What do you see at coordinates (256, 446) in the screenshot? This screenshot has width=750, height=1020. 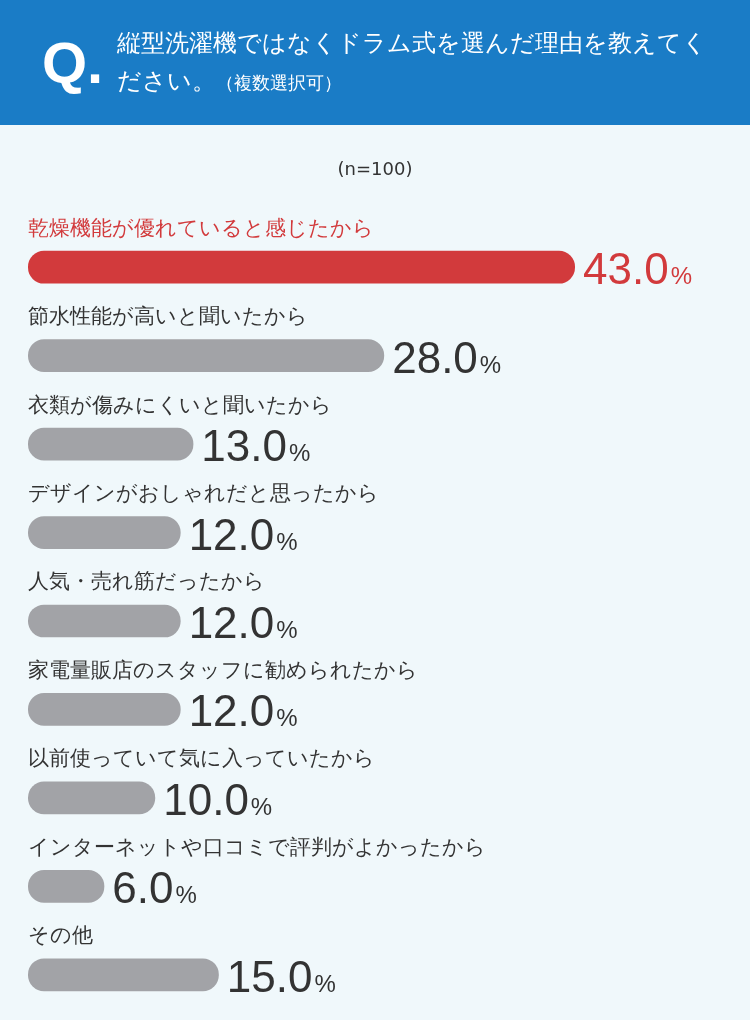 I see `data-label: 13.0%` at bounding box center [256, 446].